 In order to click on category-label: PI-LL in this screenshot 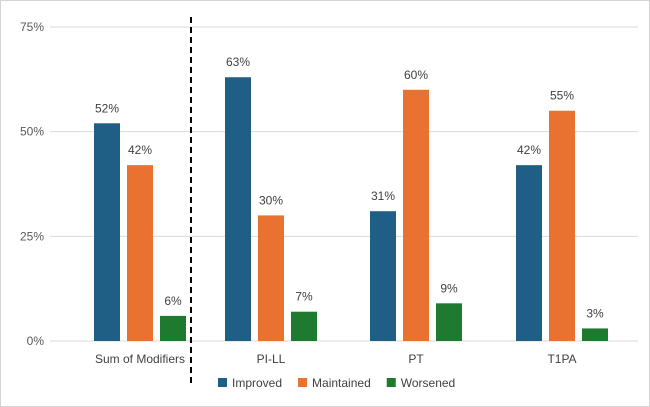, I will do `click(271, 359)`.